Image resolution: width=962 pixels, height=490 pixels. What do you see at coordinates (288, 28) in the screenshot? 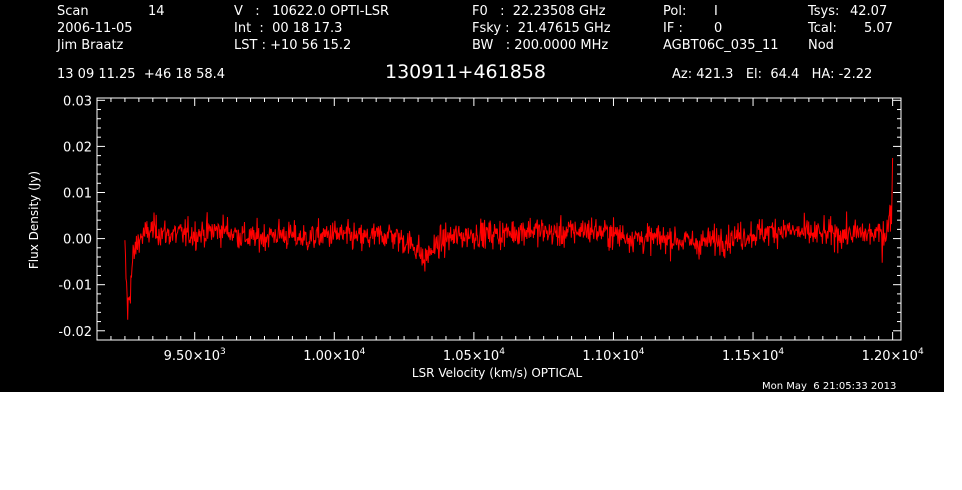
I see `integration-time: Int : 00 18 17.3` at bounding box center [288, 28].